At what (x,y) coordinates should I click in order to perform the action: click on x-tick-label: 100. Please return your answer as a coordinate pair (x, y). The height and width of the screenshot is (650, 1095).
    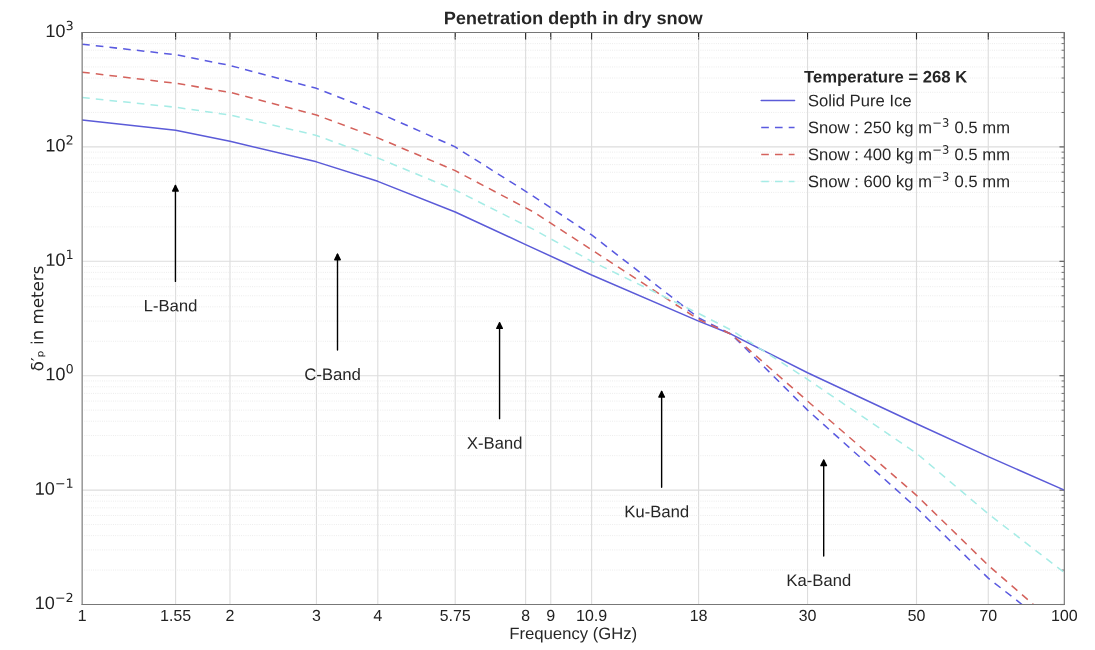
    Looking at the image, I should click on (1065, 615).